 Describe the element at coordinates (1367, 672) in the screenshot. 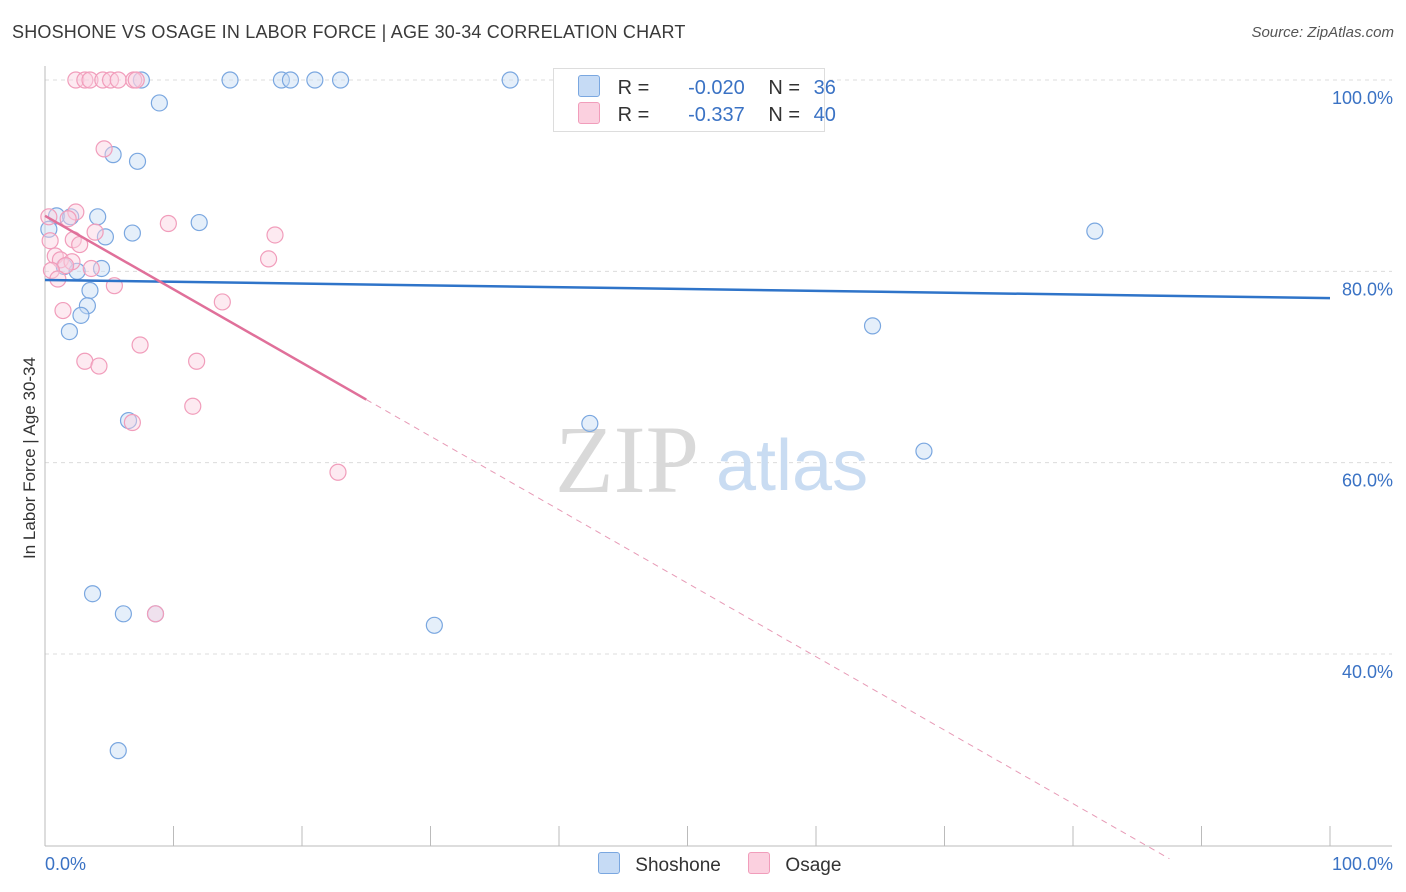

I see `y-tick-label: 40.0%` at that location.